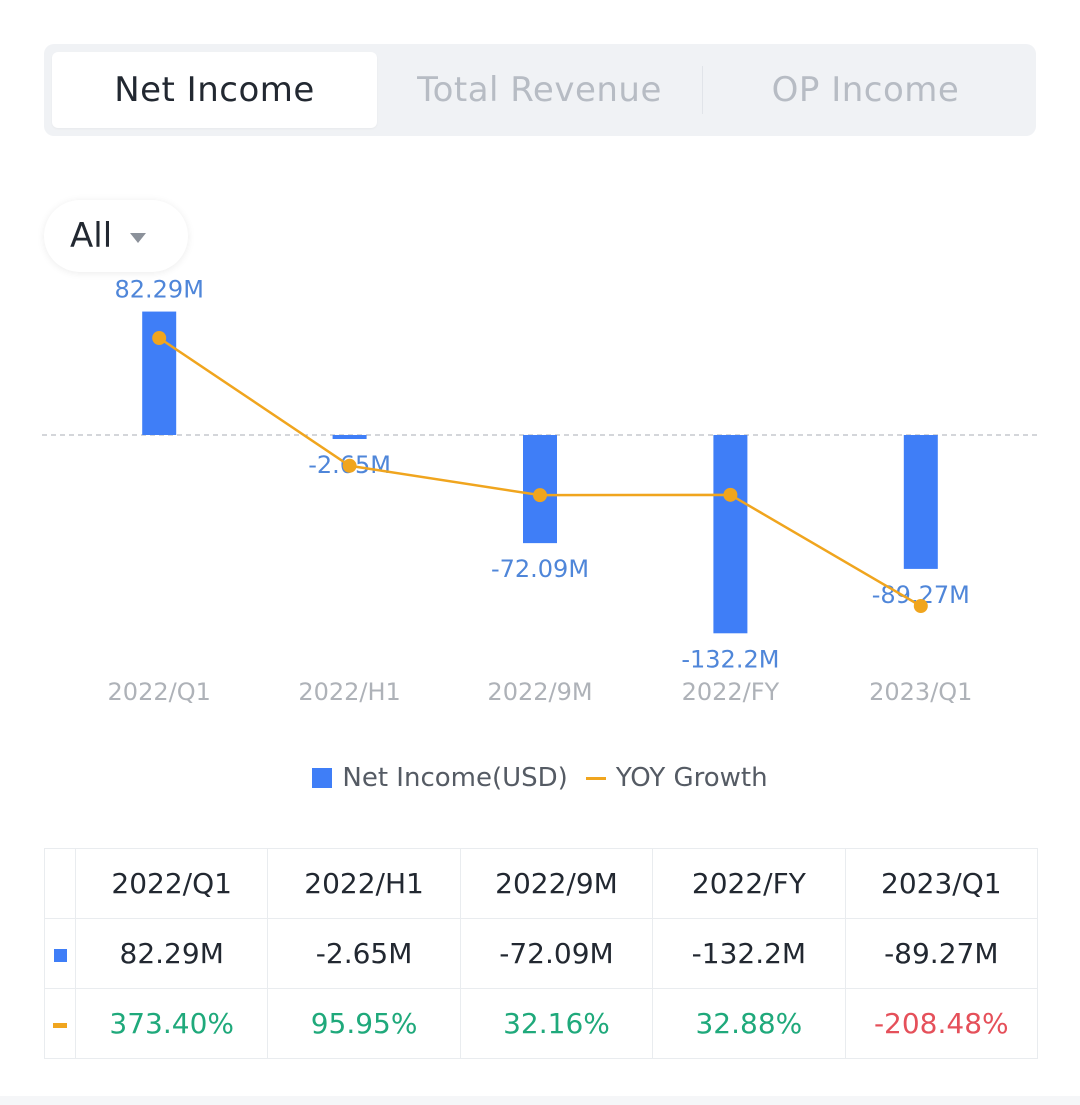  What do you see at coordinates (214, 90) in the screenshot?
I see `tab-net-income: Net Income` at bounding box center [214, 90].